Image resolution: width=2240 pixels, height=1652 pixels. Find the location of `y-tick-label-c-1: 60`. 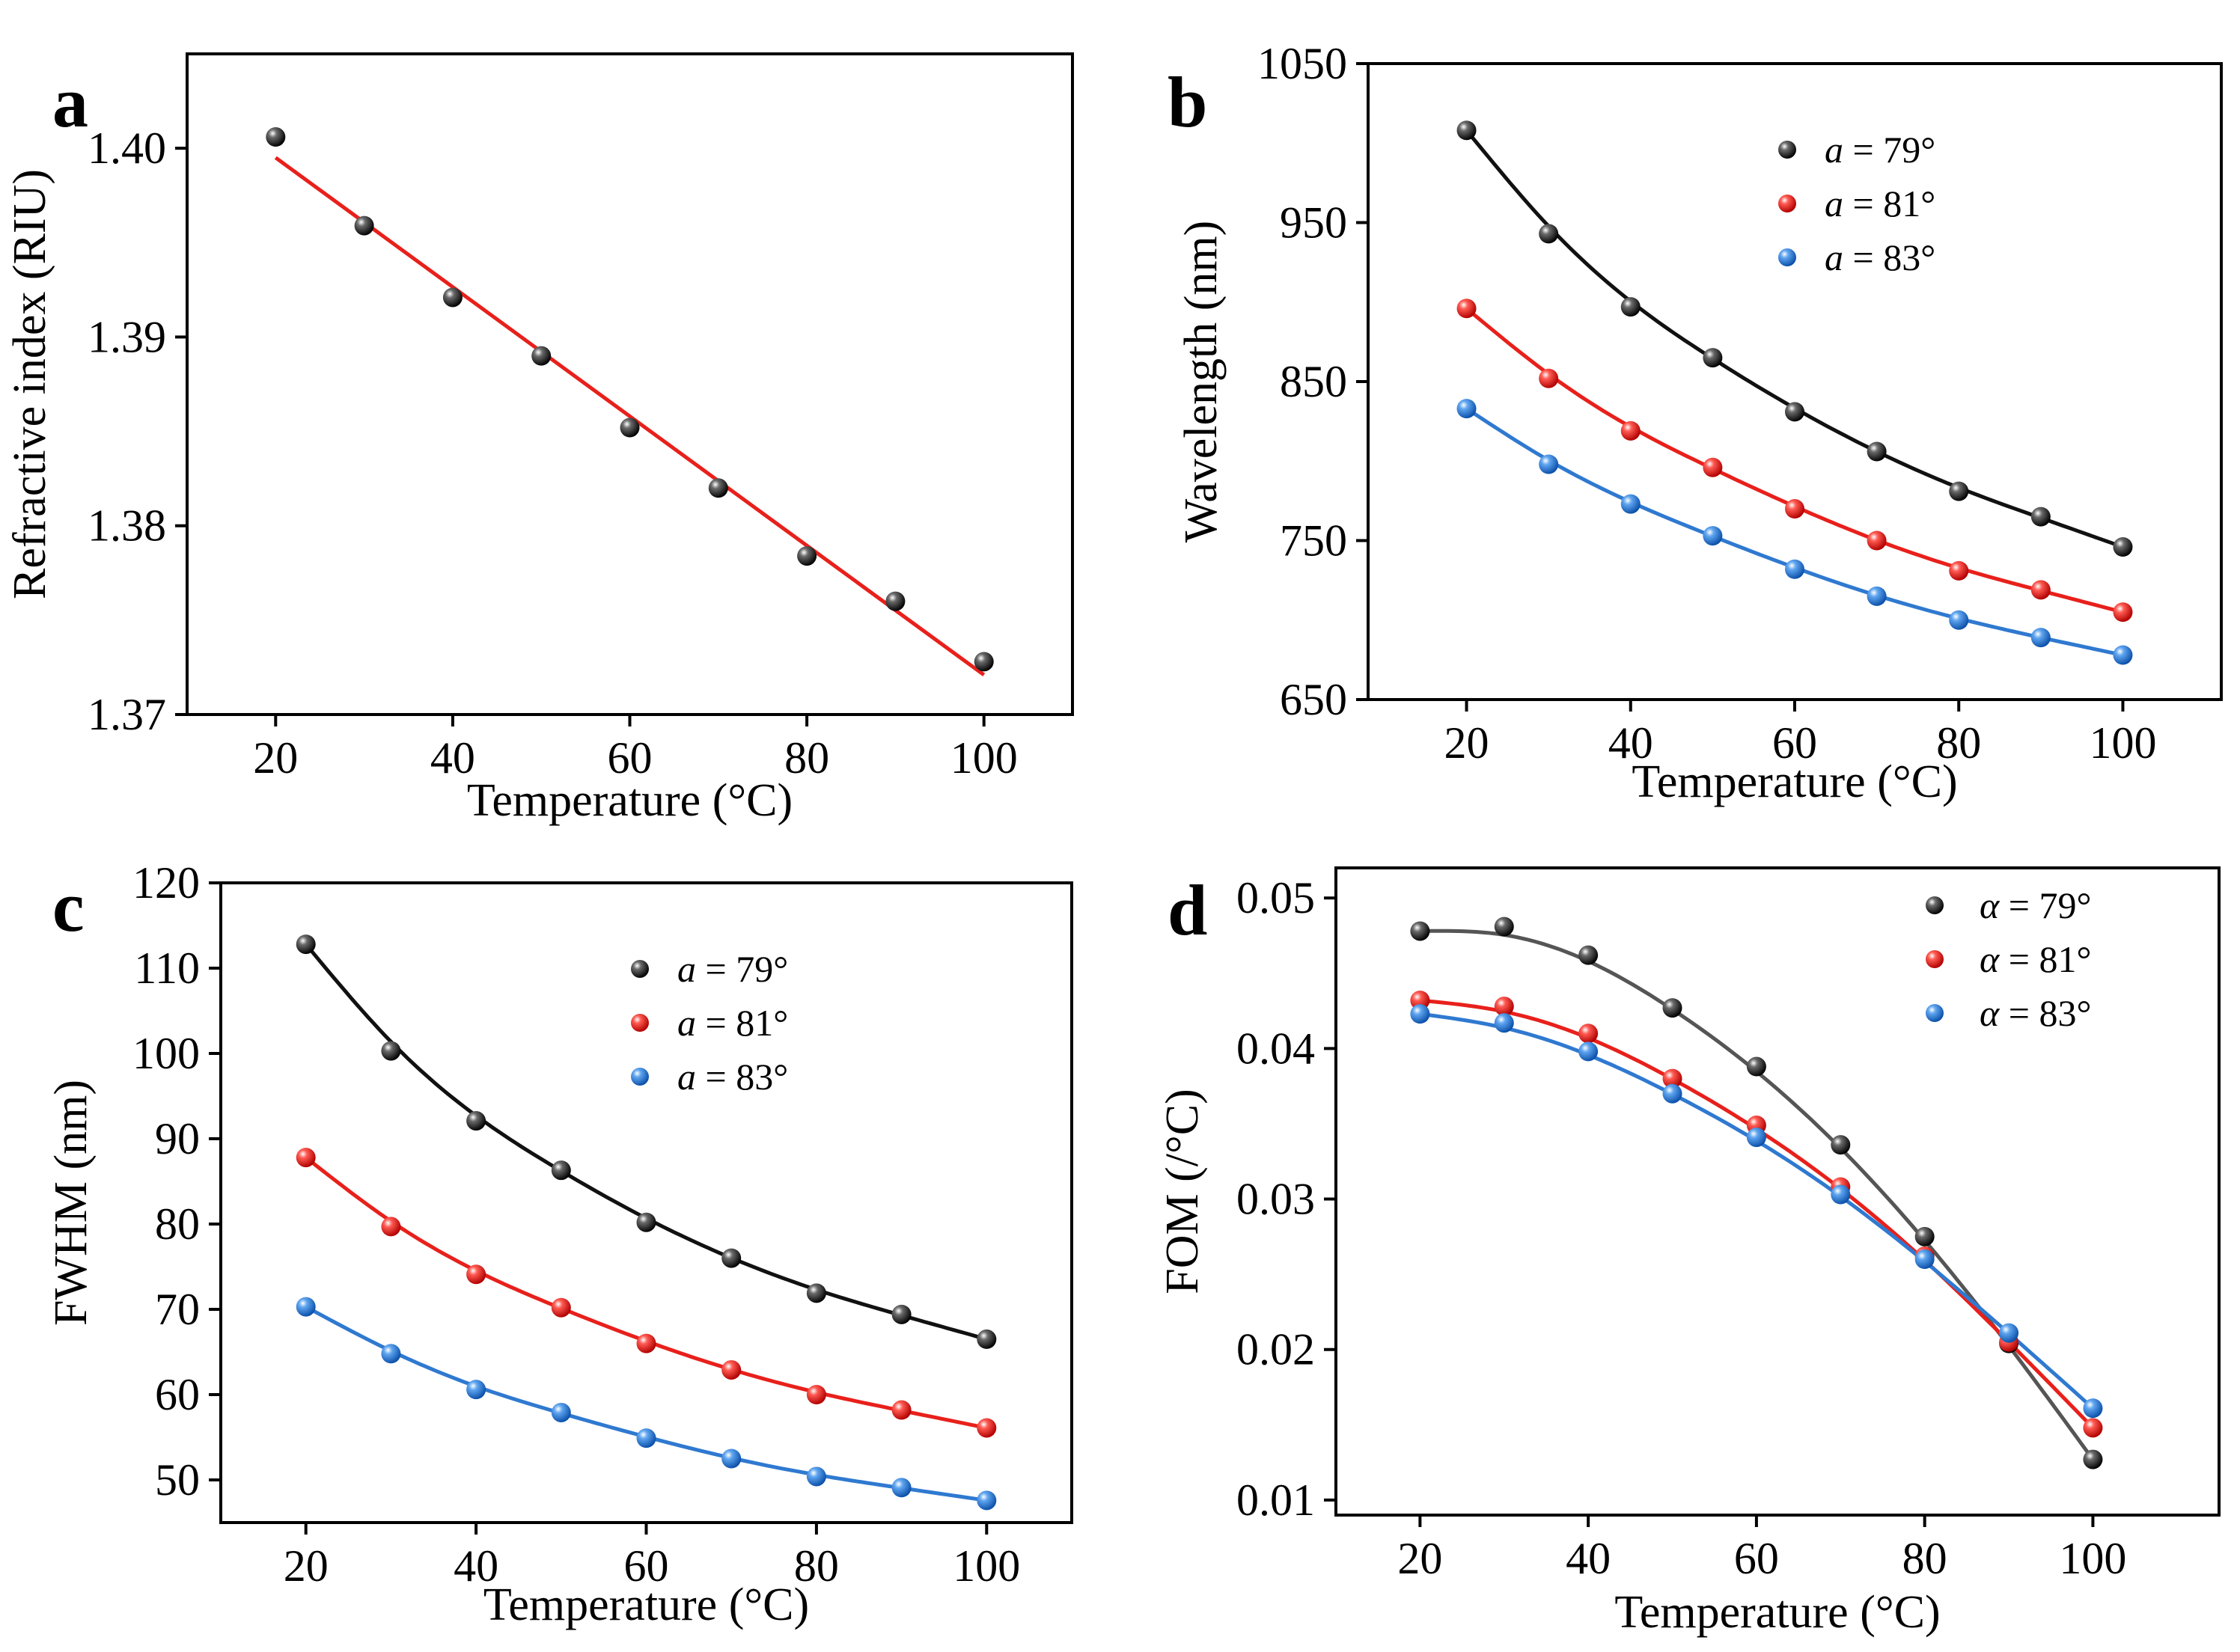

y-tick-label-c-1: 60 is located at coordinates (178, 1394).